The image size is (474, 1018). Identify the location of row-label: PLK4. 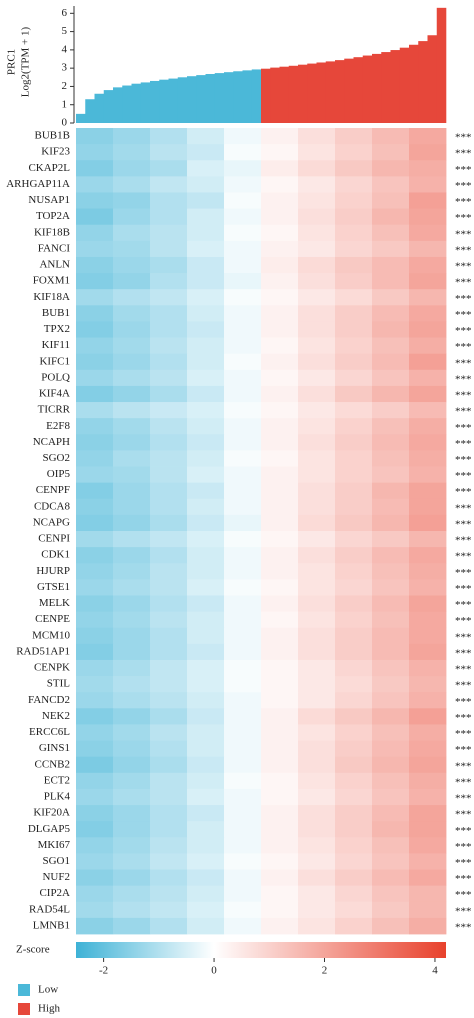
(57, 797).